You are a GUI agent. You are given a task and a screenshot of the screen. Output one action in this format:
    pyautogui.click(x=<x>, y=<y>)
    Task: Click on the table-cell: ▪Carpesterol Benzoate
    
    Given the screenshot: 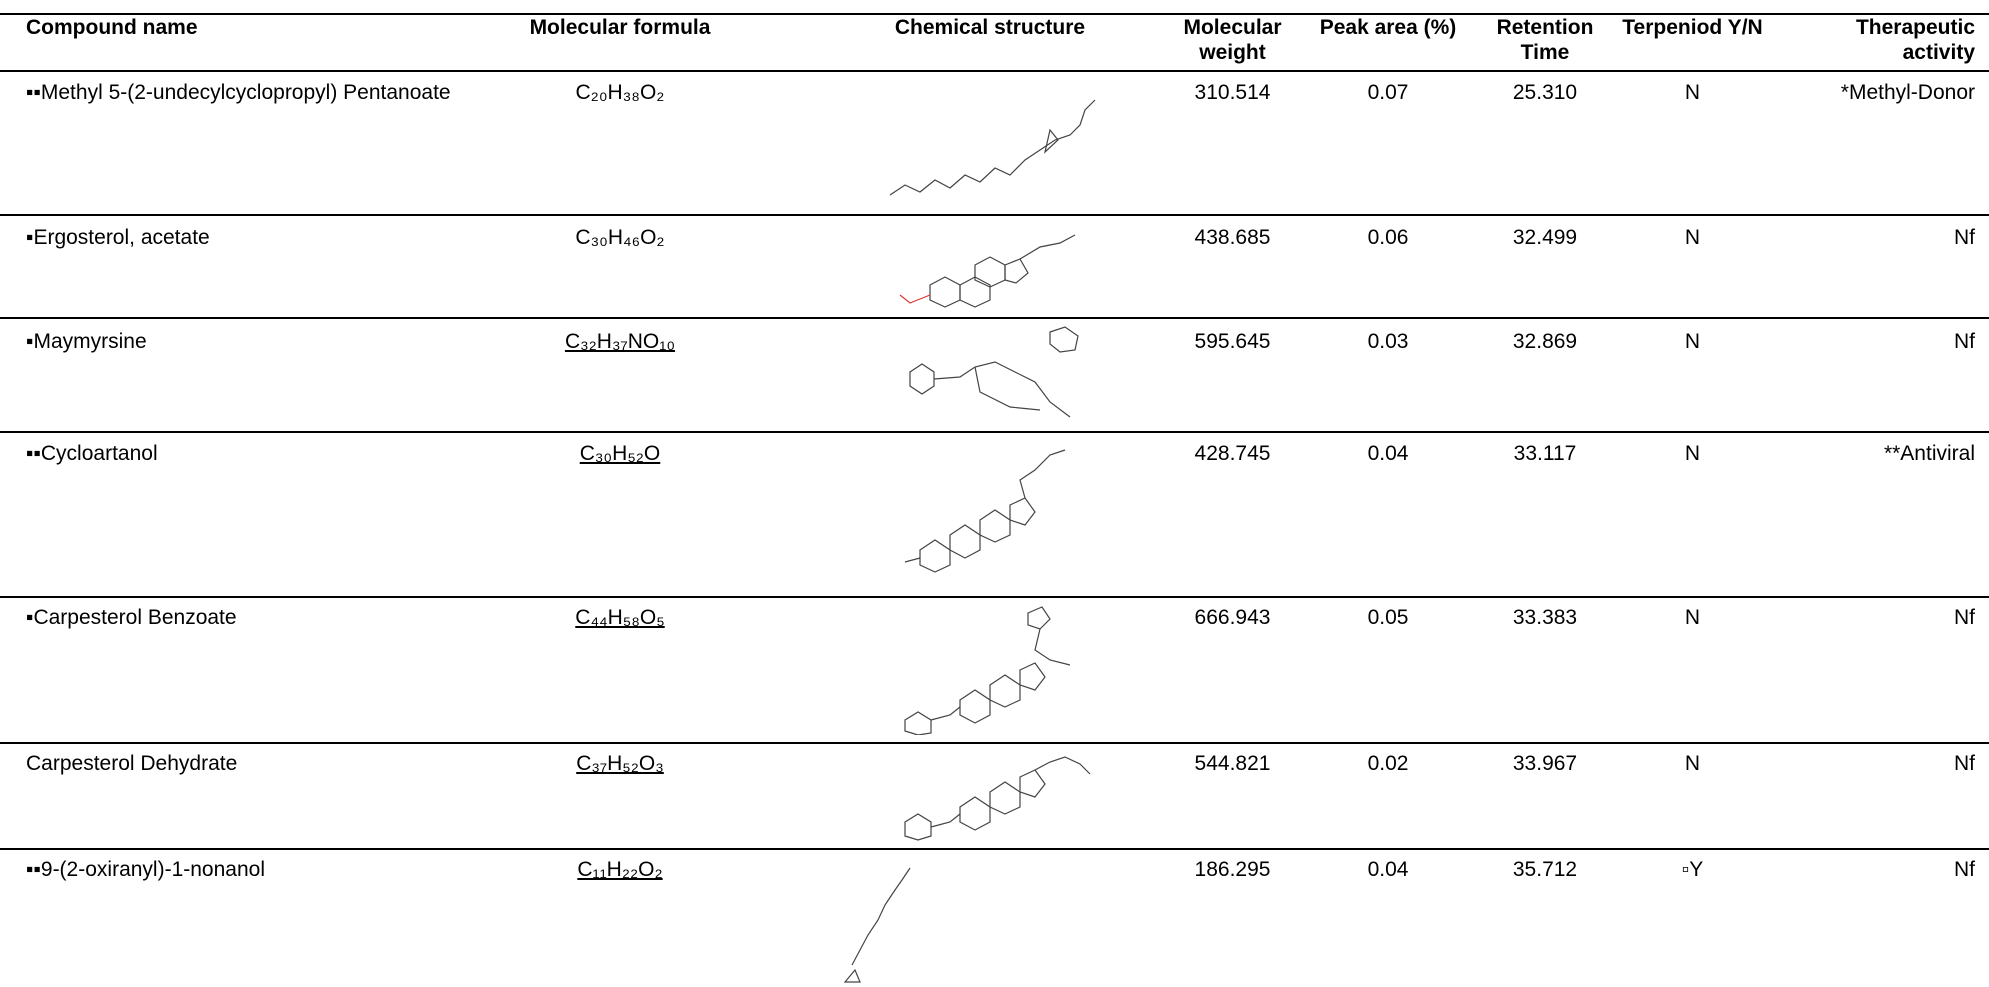 What is the action you would take?
    pyautogui.click(x=131, y=617)
    